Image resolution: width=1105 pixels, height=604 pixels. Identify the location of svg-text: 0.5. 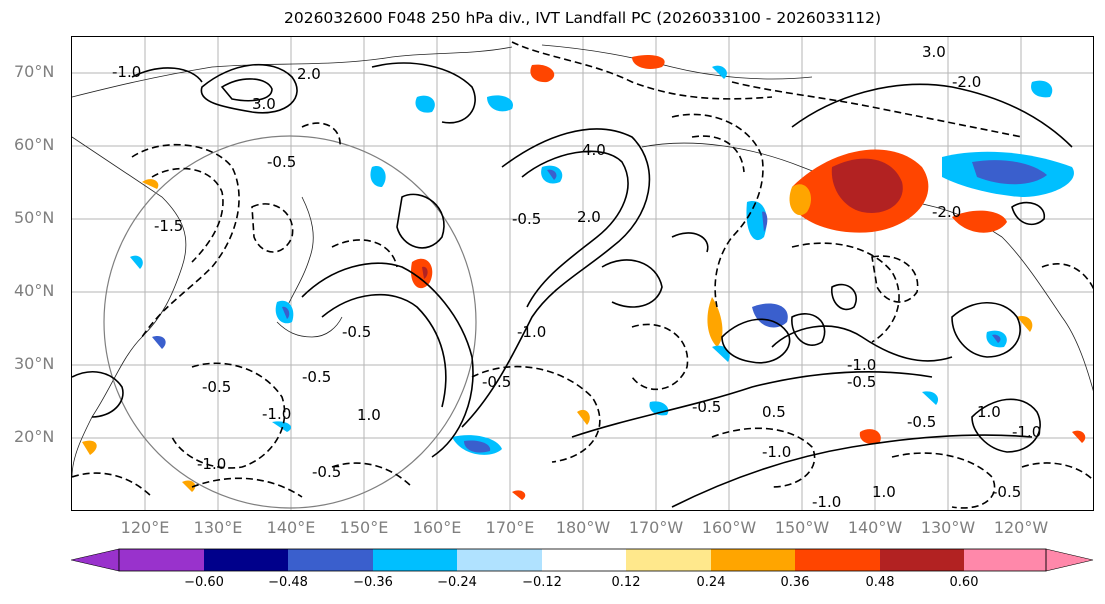
(774, 412).